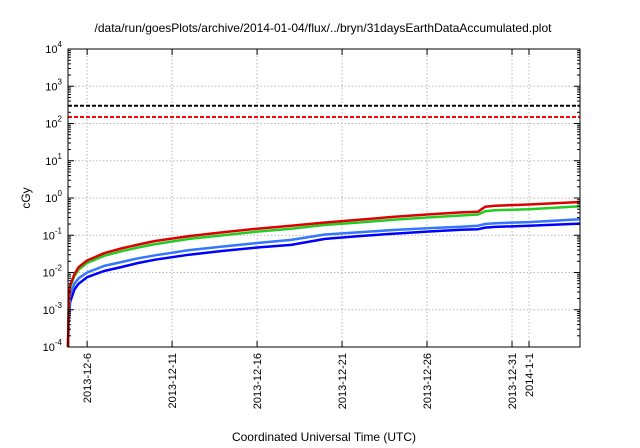 The width and height of the screenshot is (640, 448). What do you see at coordinates (513, 381) in the screenshot?
I see `x-tick-label: 2013-12-31` at bounding box center [513, 381].